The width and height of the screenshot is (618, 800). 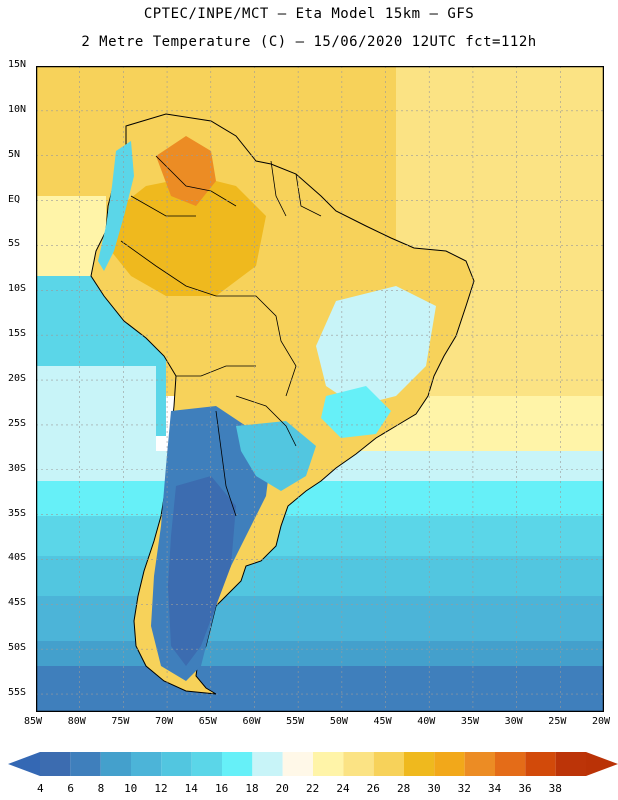 I want to click on colorbar-label: 20, so click(x=282, y=788).